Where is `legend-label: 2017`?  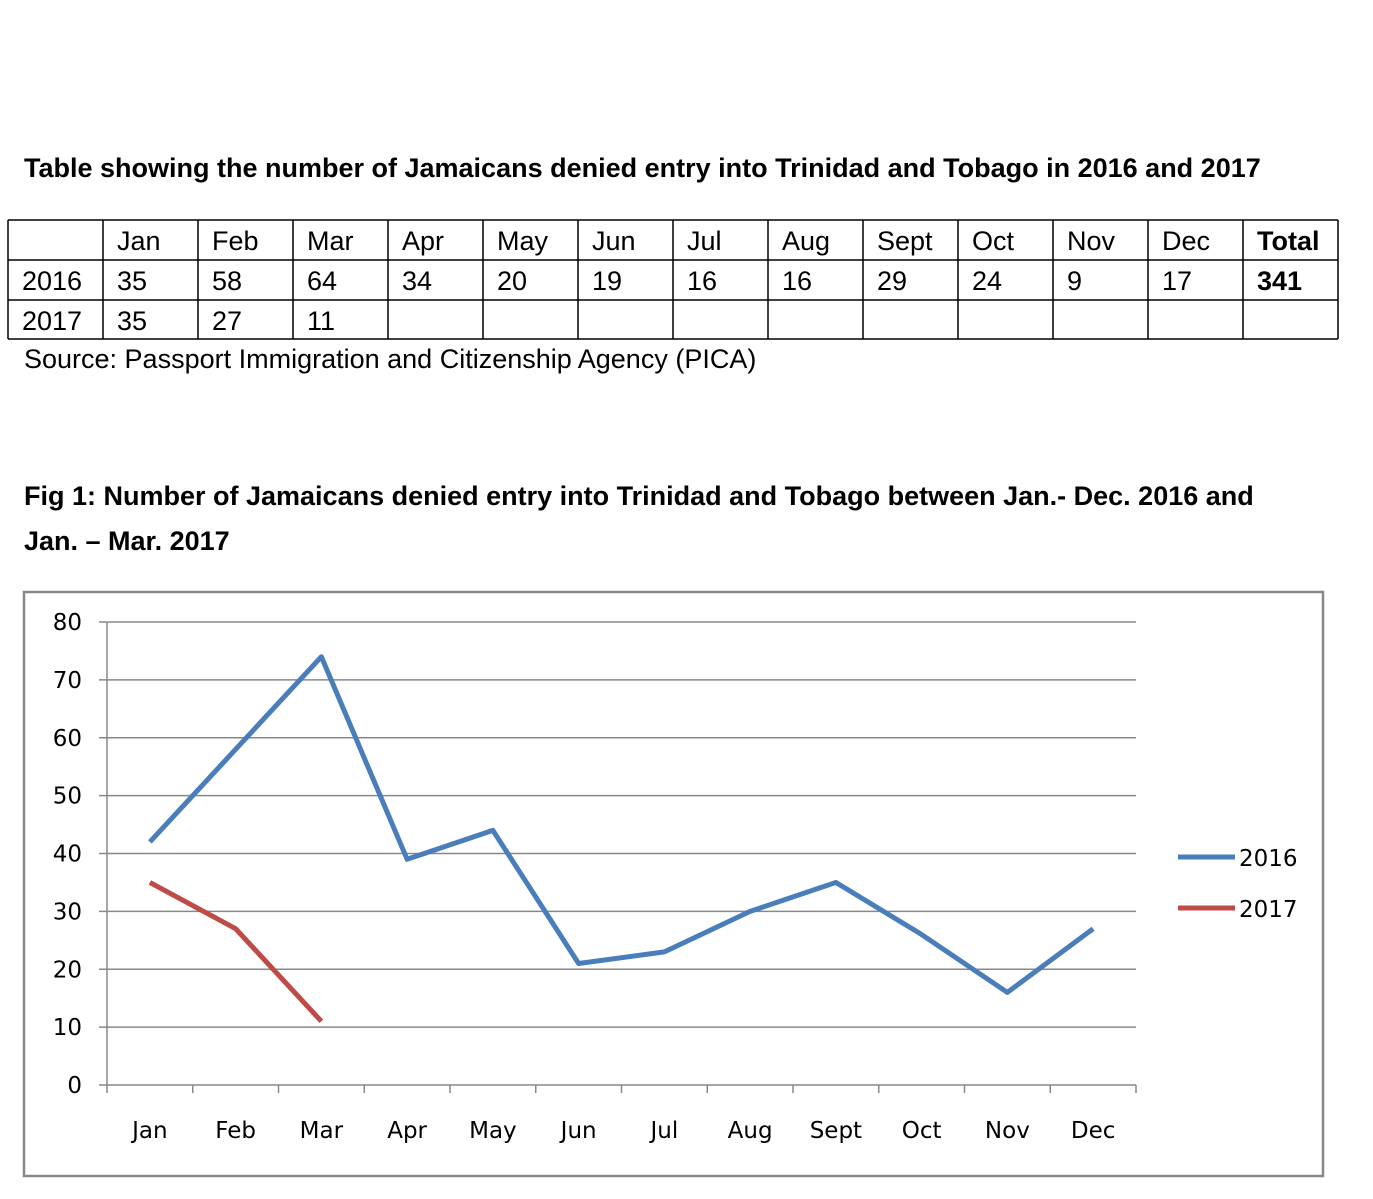
legend-label: 2017 is located at coordinates (1268, 910).